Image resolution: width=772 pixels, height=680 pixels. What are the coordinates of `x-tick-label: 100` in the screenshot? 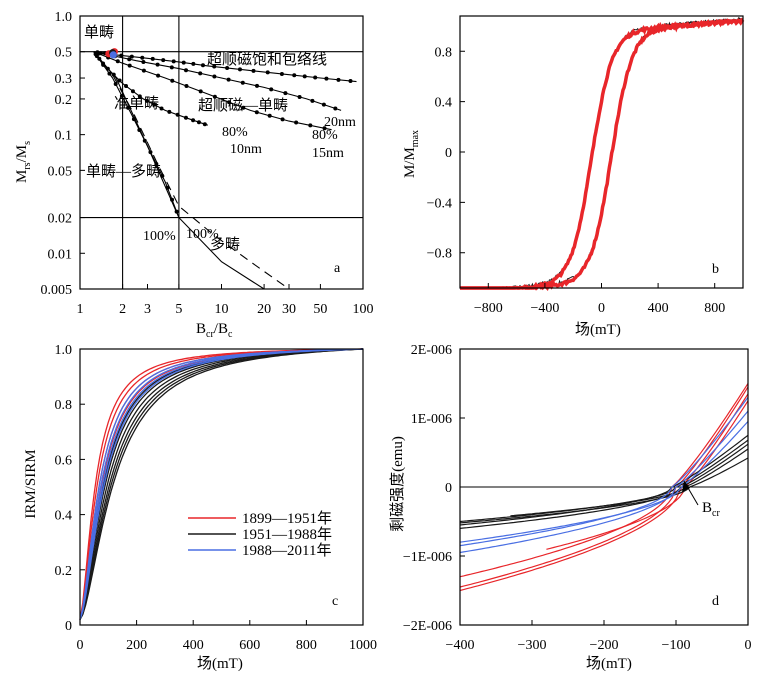 It's located at (363, 309).